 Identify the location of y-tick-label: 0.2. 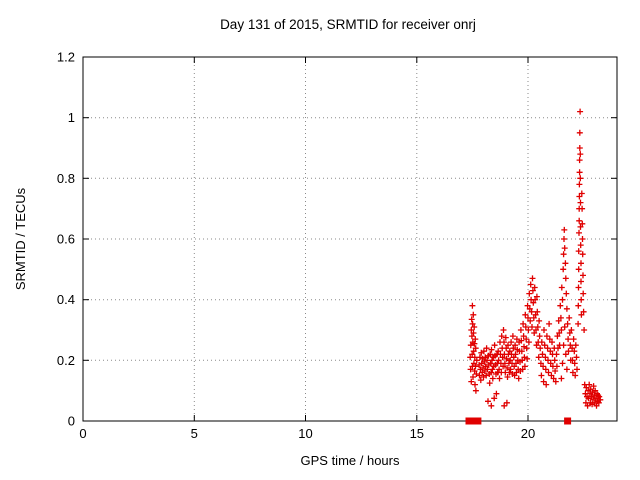
(66, 360).